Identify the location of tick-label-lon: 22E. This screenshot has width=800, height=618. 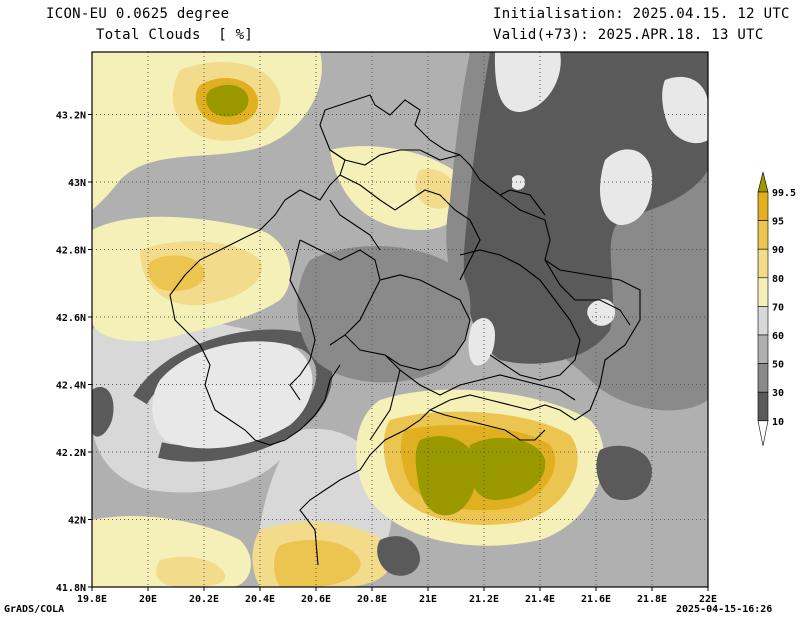
(708, 599).